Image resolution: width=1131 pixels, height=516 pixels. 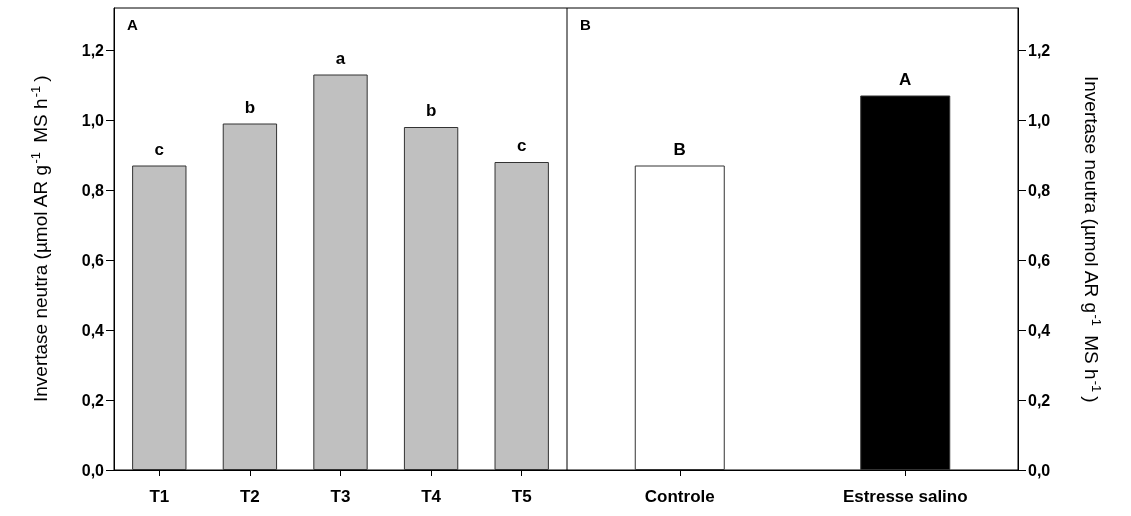 I want to click on x-tick-label: T2, so click(x=249, y=496).